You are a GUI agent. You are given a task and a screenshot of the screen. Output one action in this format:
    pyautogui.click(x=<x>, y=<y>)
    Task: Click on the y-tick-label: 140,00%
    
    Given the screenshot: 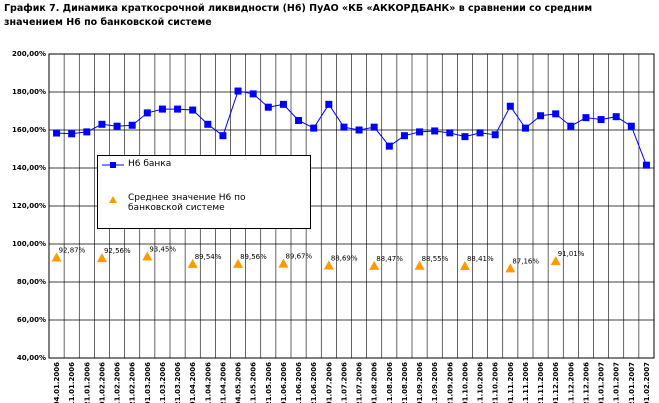 What is the action you would take?
    pyautogui.click(x=29, y=168)
    